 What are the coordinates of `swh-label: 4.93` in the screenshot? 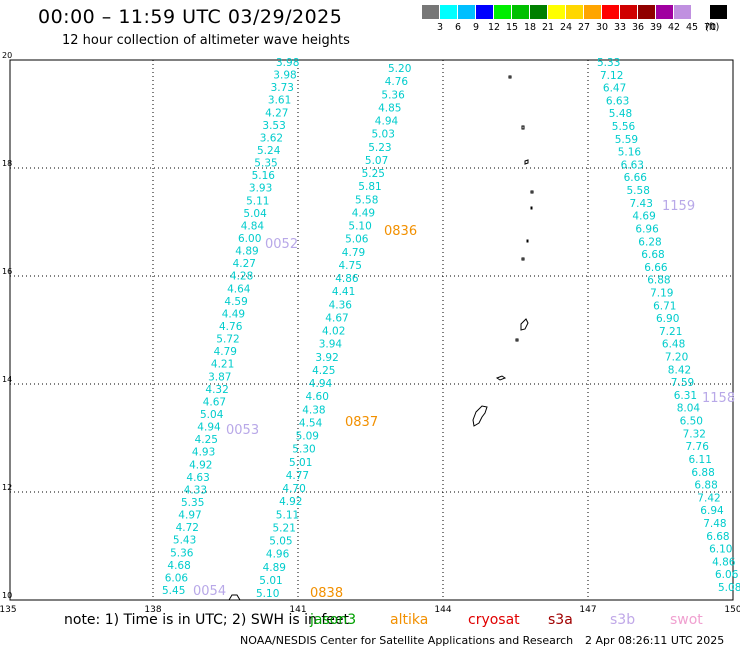 It's located at (203, 453).